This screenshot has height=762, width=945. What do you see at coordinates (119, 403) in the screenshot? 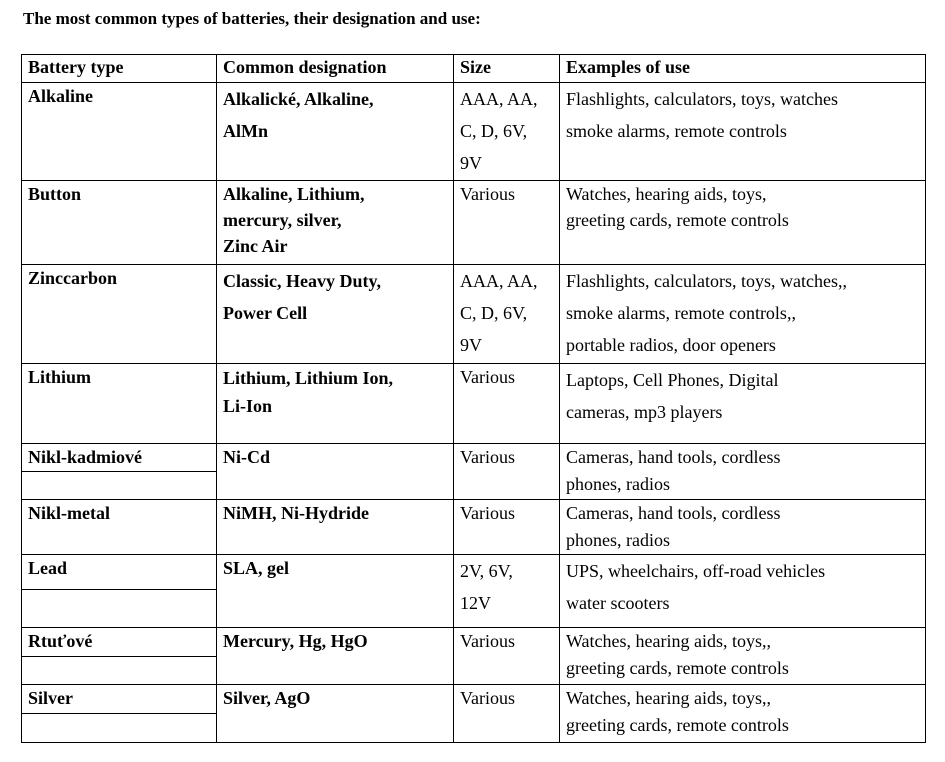
I see `battery-type-cell: Lithium` at bounding box center [119, 403].